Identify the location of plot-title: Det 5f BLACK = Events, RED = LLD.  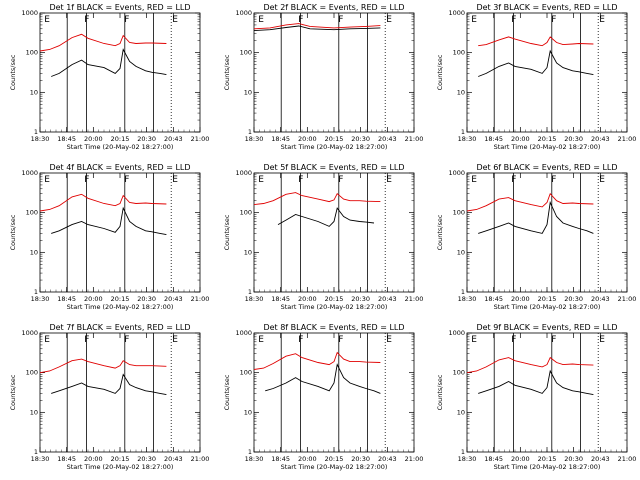
(333, 167).